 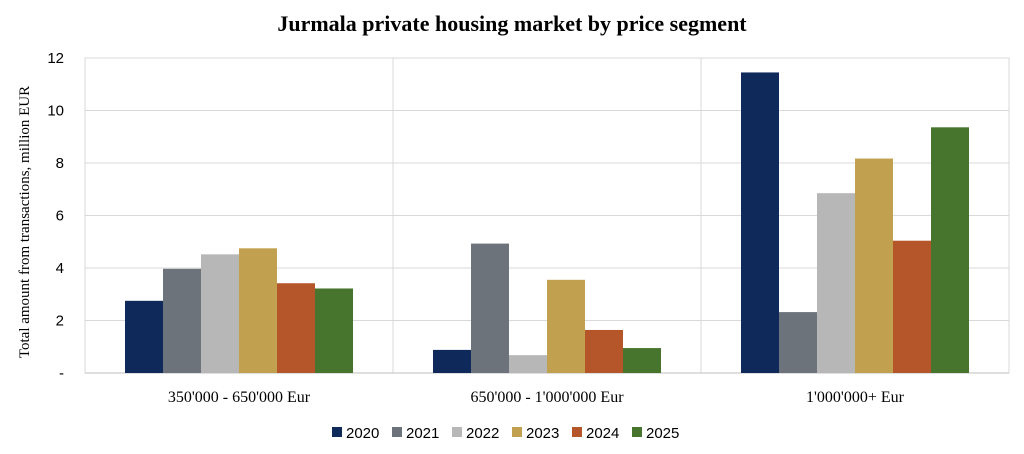 I want to click on legend-label: 2024, so click(x=602, y=433).